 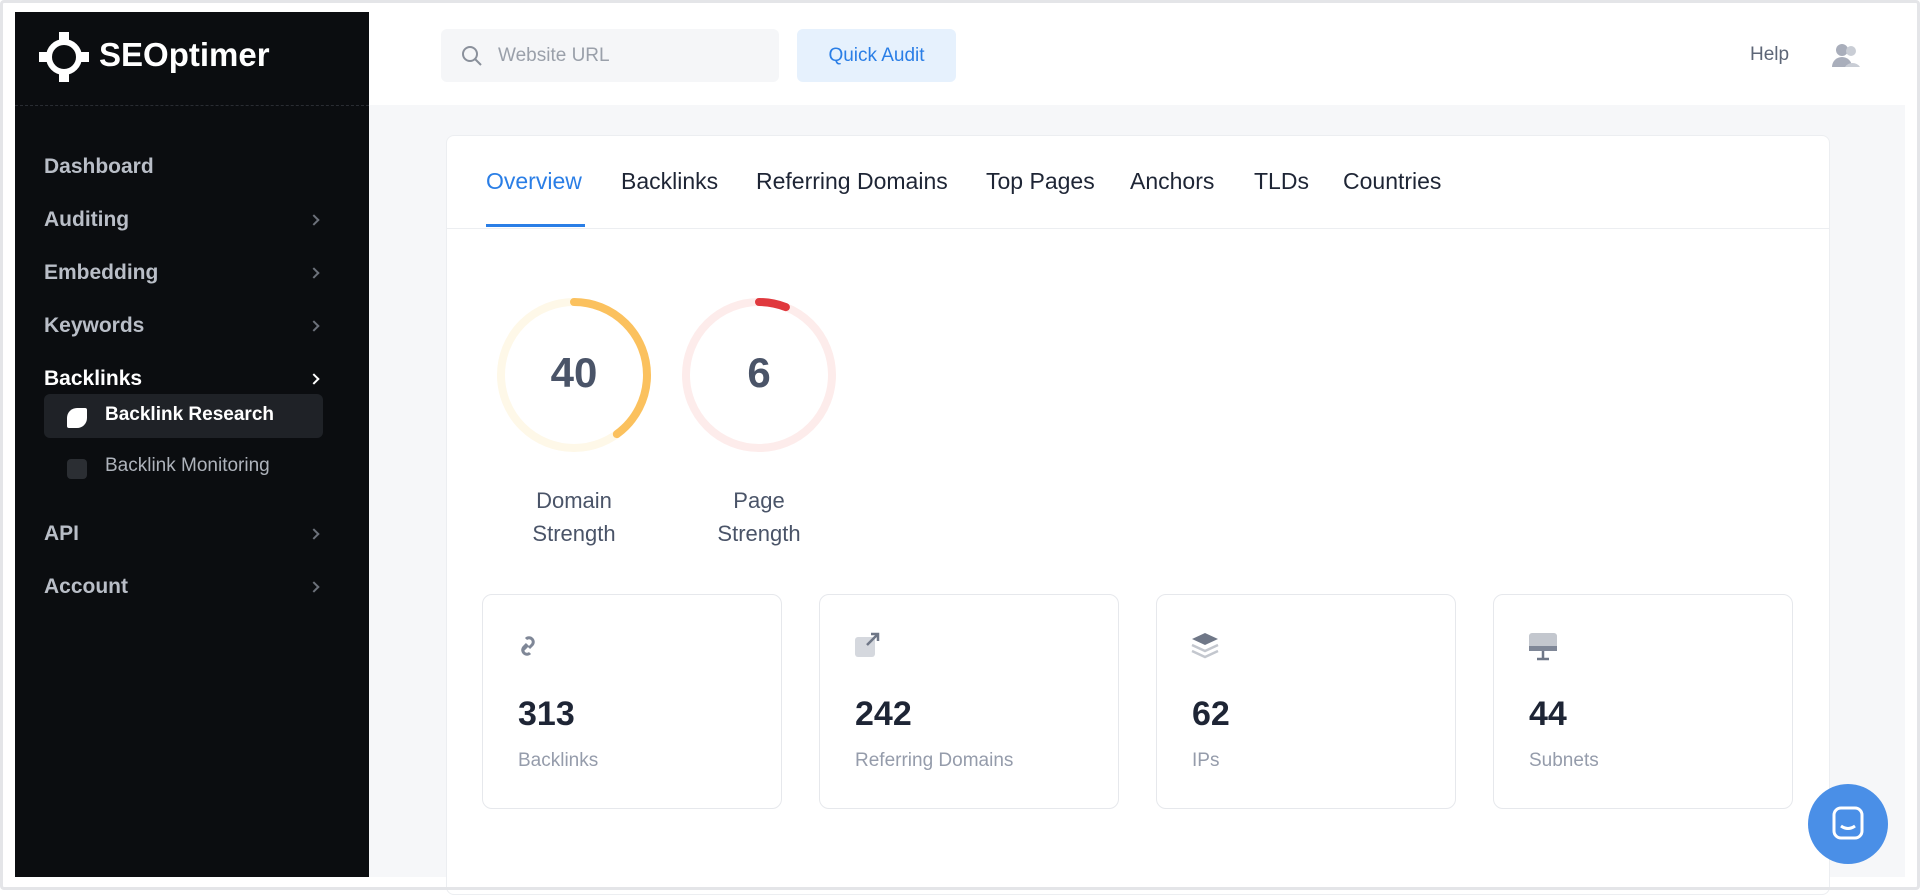 I want to click on logo-icon, so click(x=64, y=57).